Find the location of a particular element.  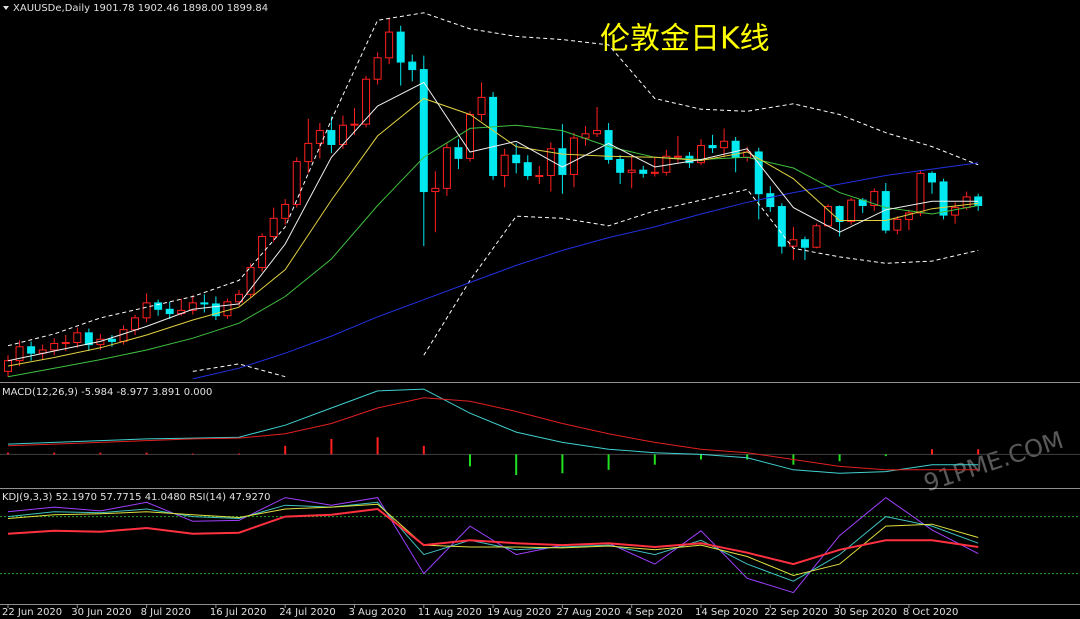

chart-title: 伦敦金日K线 is located at coordinates (685, 39).